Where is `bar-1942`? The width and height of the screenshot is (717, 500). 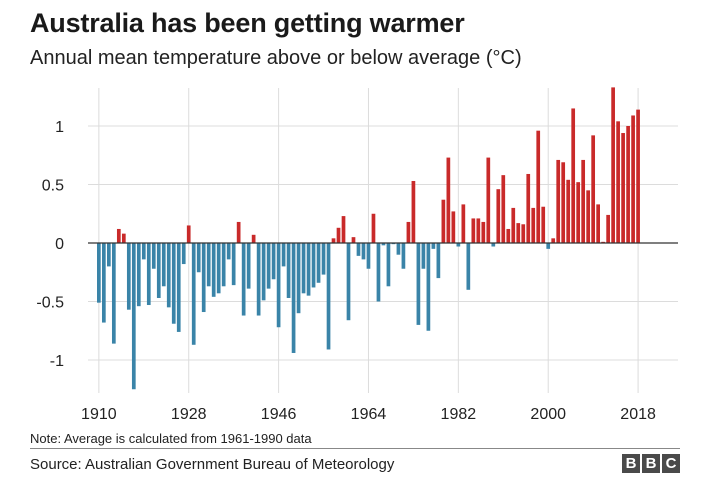
bar-1942 is located at coordinates (258, 279).